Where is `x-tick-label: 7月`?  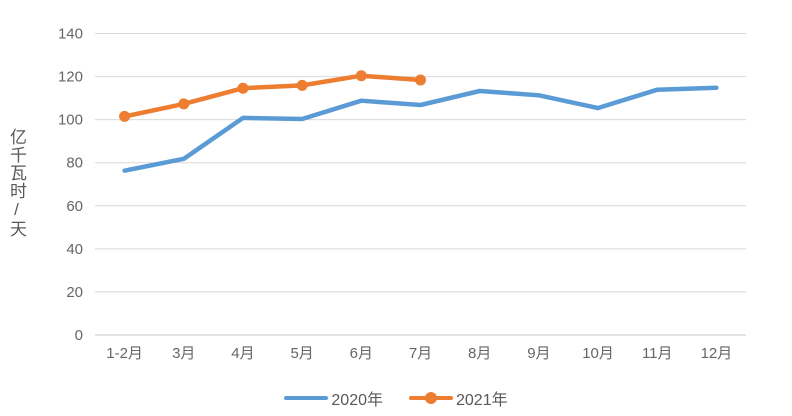 x-tick-label: 7月 is located at coordinates (420, 353).